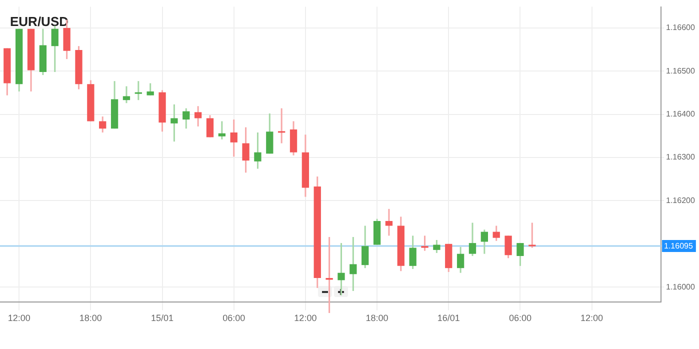  I want to click on y-tick-label: 1.16200, so click(681, 200).